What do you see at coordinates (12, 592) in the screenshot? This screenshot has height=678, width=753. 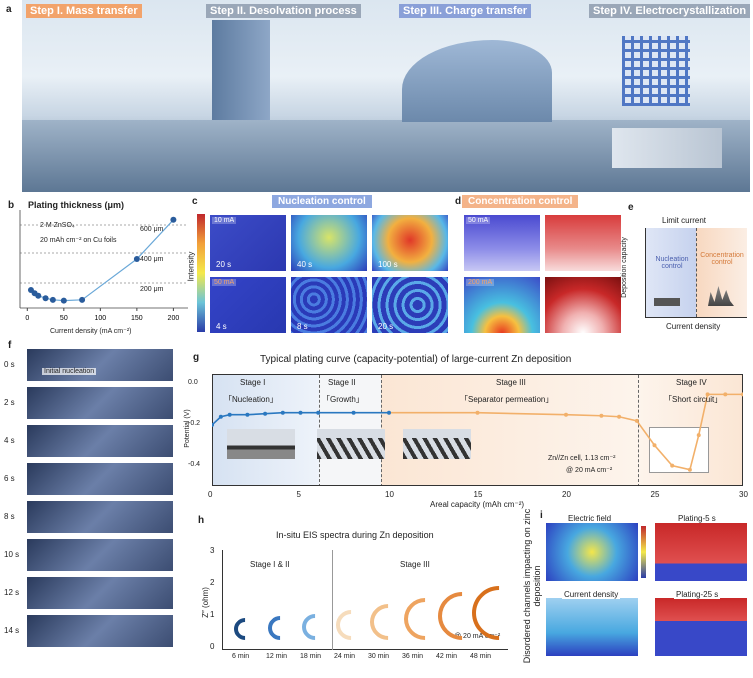 I see `timelapse-time-label: 12 s` at bounding box center [12, 592].